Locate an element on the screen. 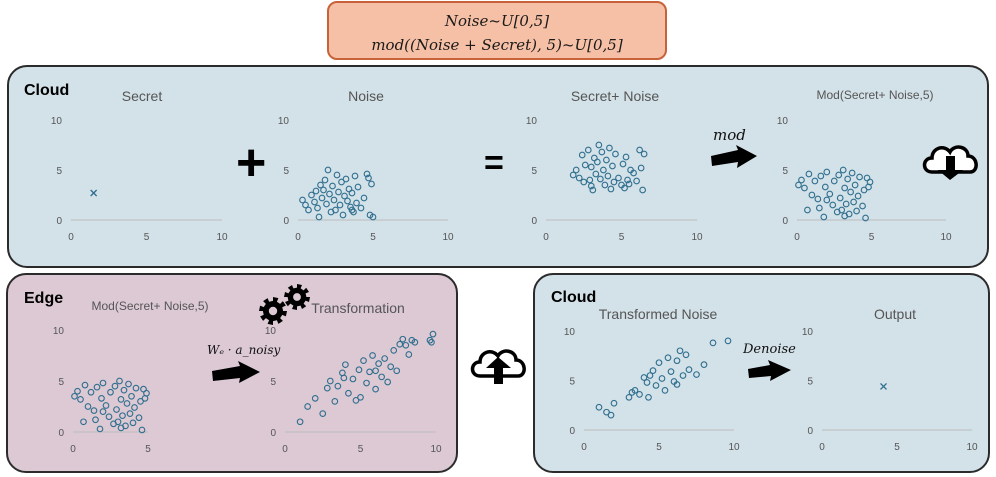 This screenshot has width=996, height=477. scatter-chart-4: 0 5 0 5 10 is located at coordinates (102, 390).